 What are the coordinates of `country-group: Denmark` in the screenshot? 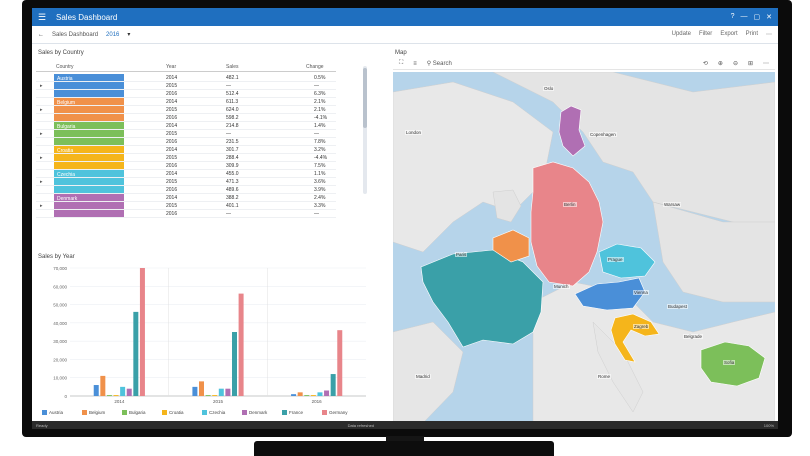 It's located at (89, 206).